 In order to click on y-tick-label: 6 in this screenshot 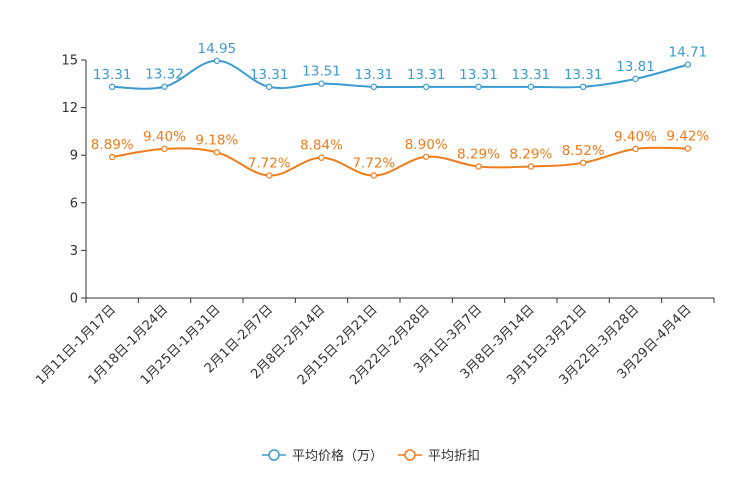, I will do `click(74, 203)`.